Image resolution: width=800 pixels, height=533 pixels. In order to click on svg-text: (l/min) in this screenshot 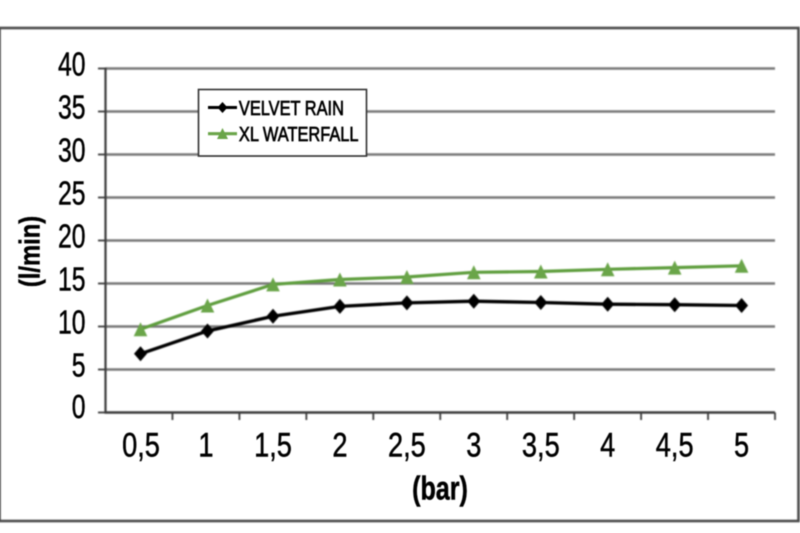, I will do `click(29, 251)`.